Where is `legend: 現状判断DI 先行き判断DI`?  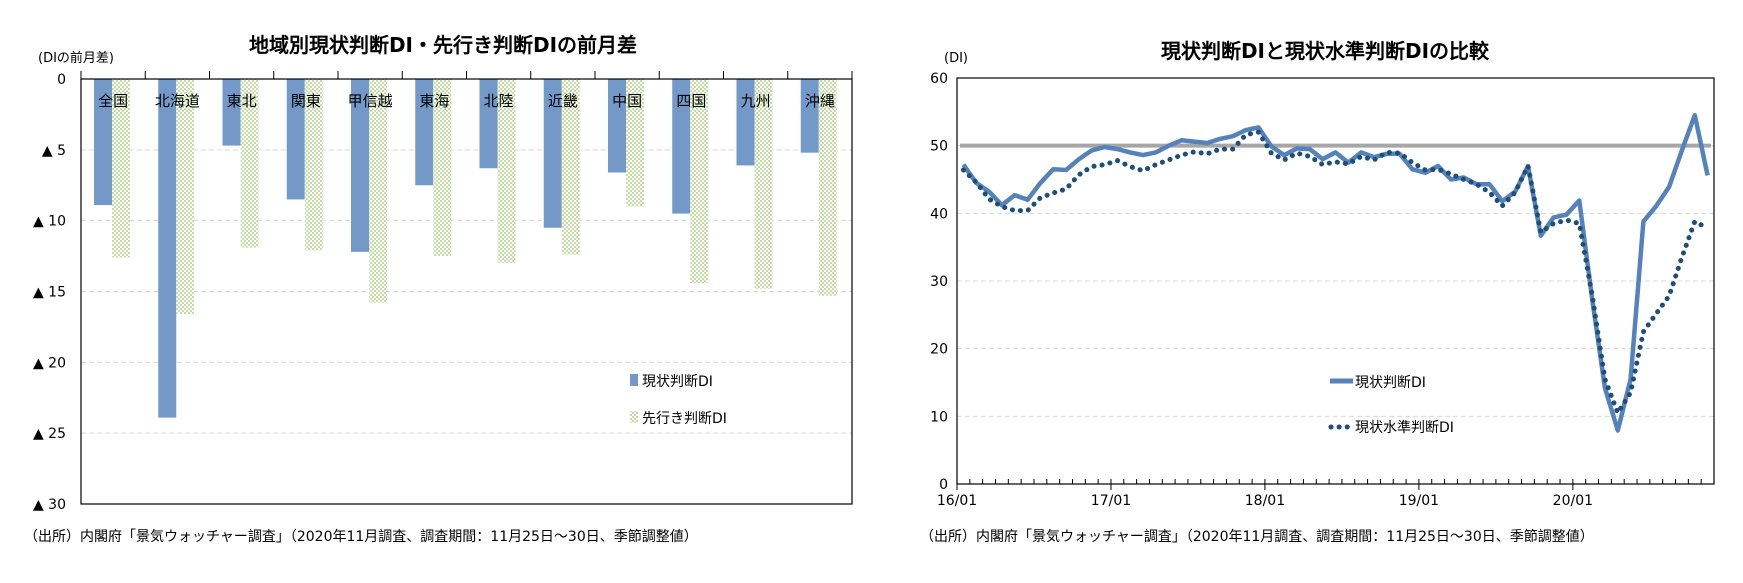 legend: 現状判断DI 先行き判断DI is located at coordinates (678, 400).